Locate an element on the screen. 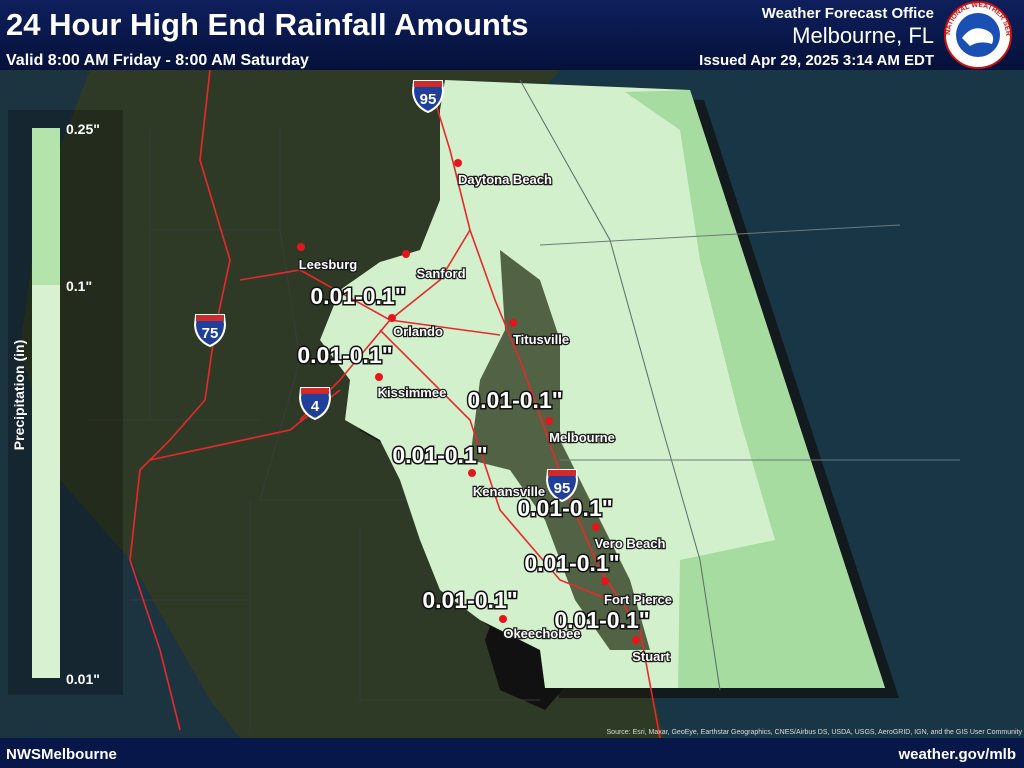 This screenshot has width=1024, height=768. legend: 0.25" 0.1" 0.01" Precipitation (in) is located at coordinates (65, 402).